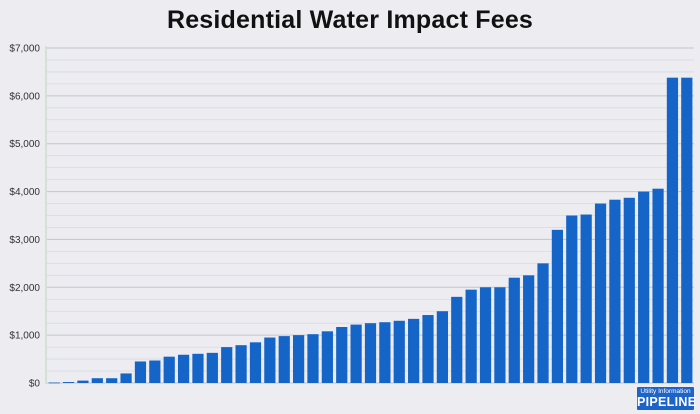  I want to click on y-tick-label: $4,000, so click(24, 192).